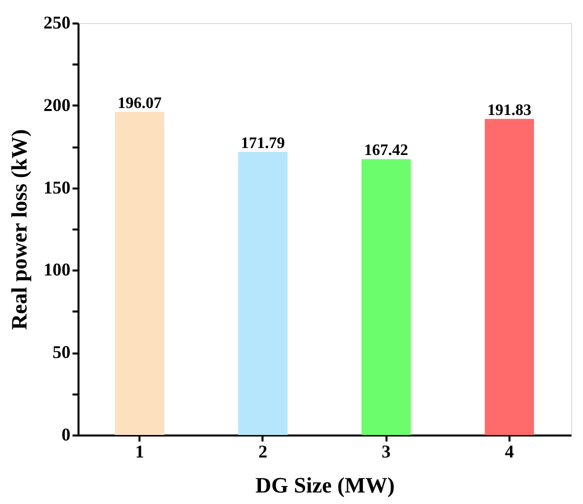 This screenshot has height=504, width=583. I want to click on data-label: 196.07, so click(140, 103).